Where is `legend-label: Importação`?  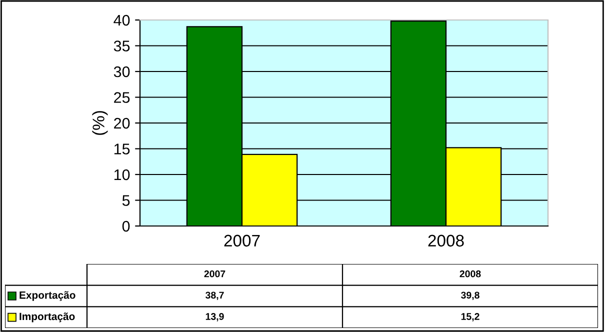
legend-label: Importação is located at coordinates (47, 317).